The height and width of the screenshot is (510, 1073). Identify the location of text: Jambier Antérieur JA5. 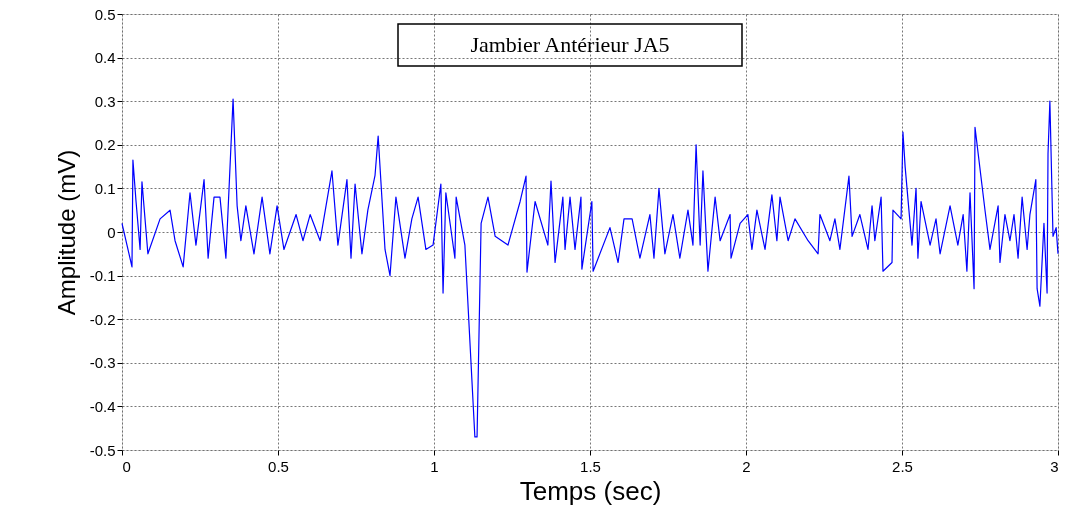
(570, 44).